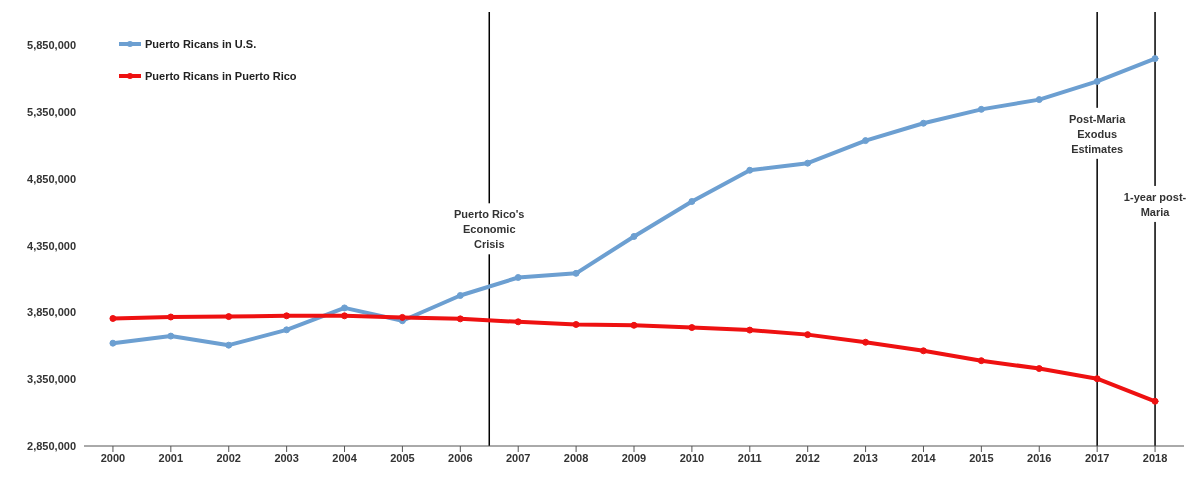  Describe the element at coordinates (981, 457) in the screenshot. I see `x-tick-label: 2015` at that location.